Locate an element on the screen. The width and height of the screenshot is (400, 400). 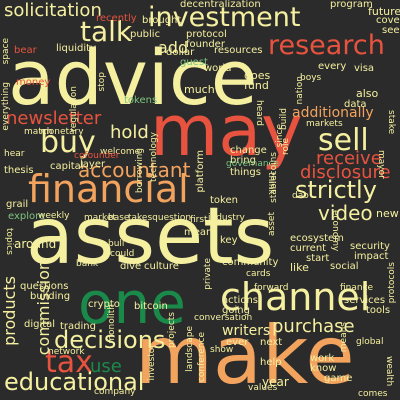
word-markets: markets is located at coordinates (324, 124).